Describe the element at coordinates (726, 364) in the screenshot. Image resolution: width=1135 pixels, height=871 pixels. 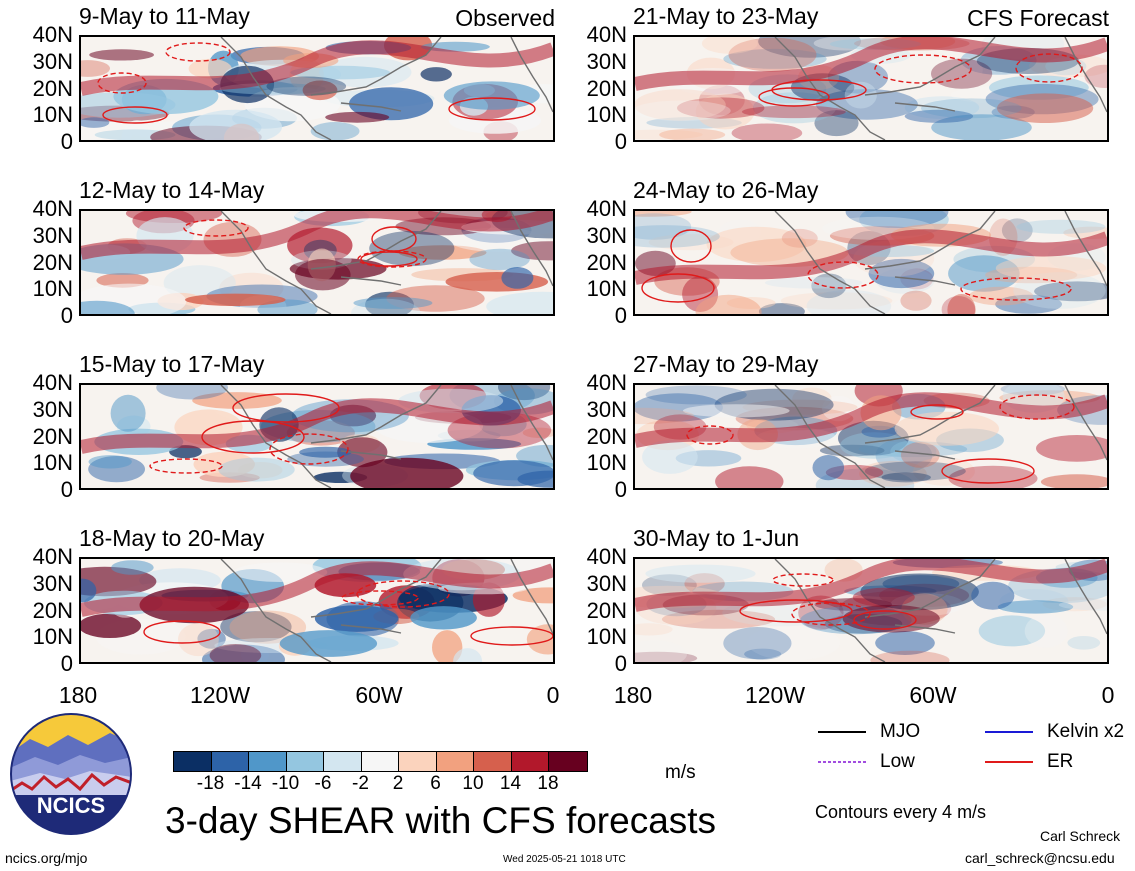
I see `panel-title: 27-May to 29-May` at that location.